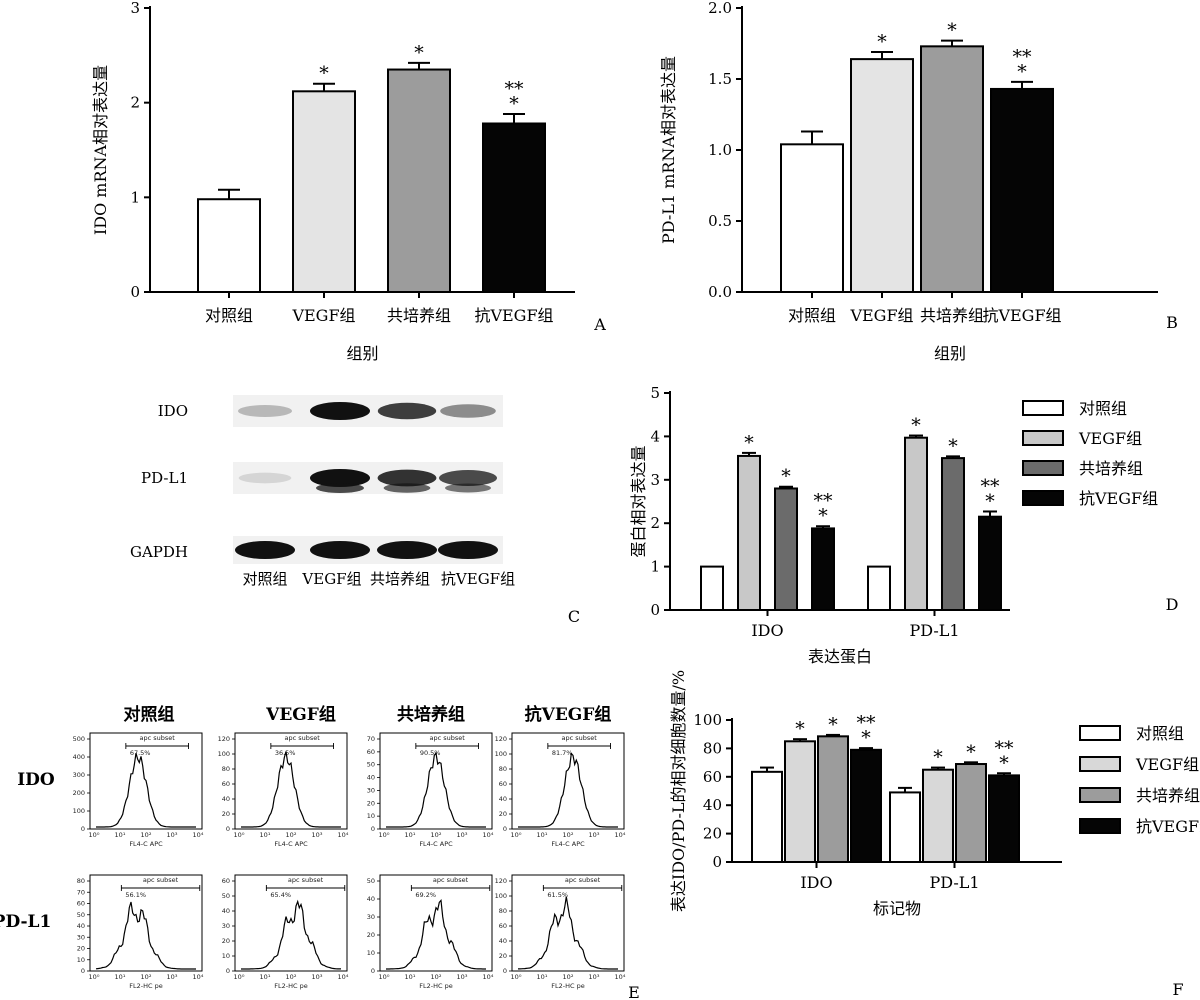  Describe the element at coordinates (720, 221) in the screenshot. I see `y-tick-label: 0.5` at that location.